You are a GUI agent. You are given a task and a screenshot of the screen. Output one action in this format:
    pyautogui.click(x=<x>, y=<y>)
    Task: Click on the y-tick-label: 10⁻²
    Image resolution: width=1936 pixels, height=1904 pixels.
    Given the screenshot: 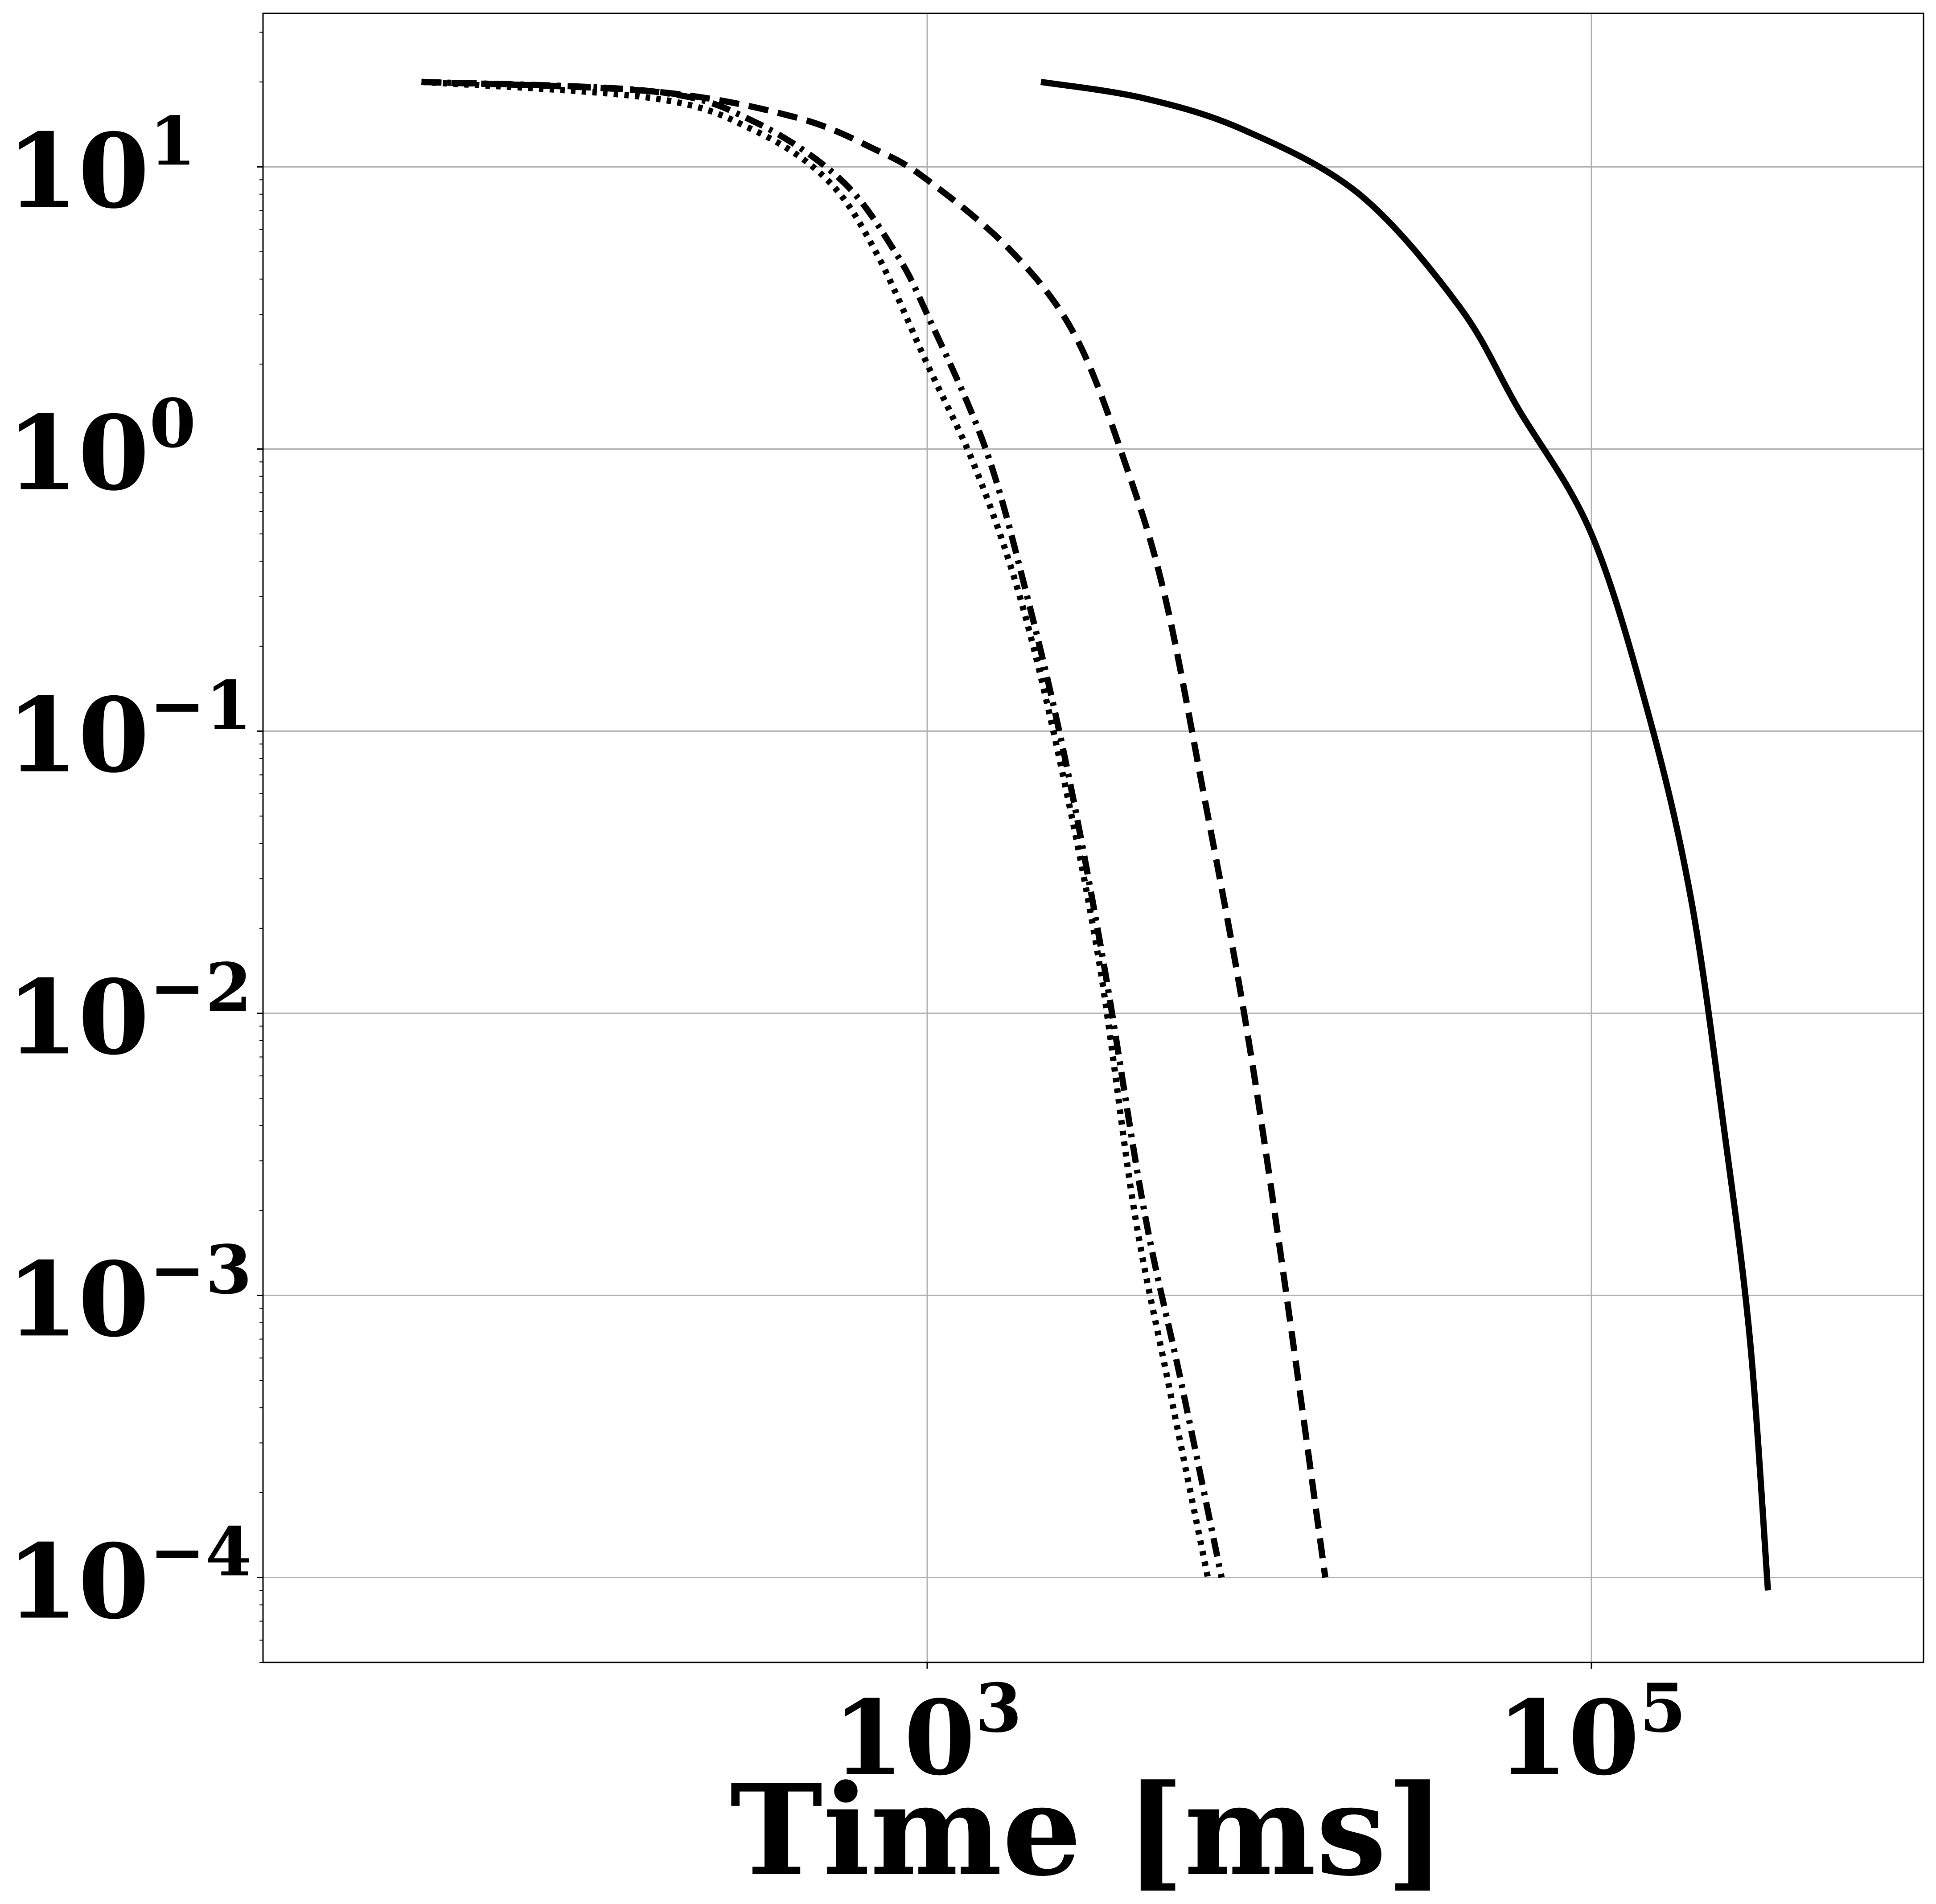 What is the action you would take?
    pyautogui.click(x=129, y=1013)
    